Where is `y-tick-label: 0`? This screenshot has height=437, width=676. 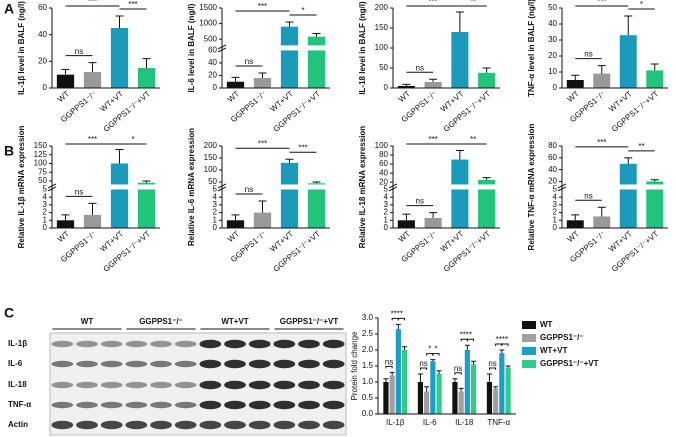
y-tick-label: 0 is located at coordinates (555, 227).